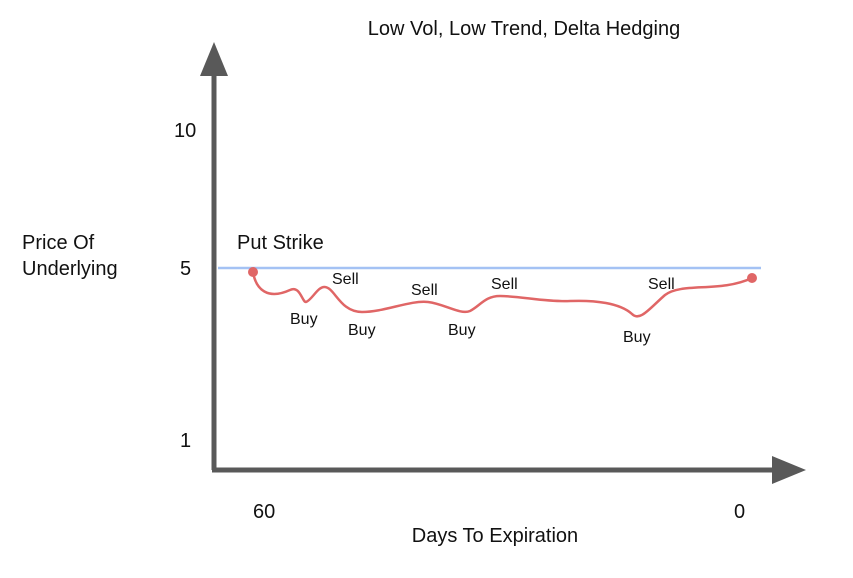 The image size is (853, 578). I want to click on diagram-title: Low Vol, Low Trend, Delta Hedging, so click(524, 29).